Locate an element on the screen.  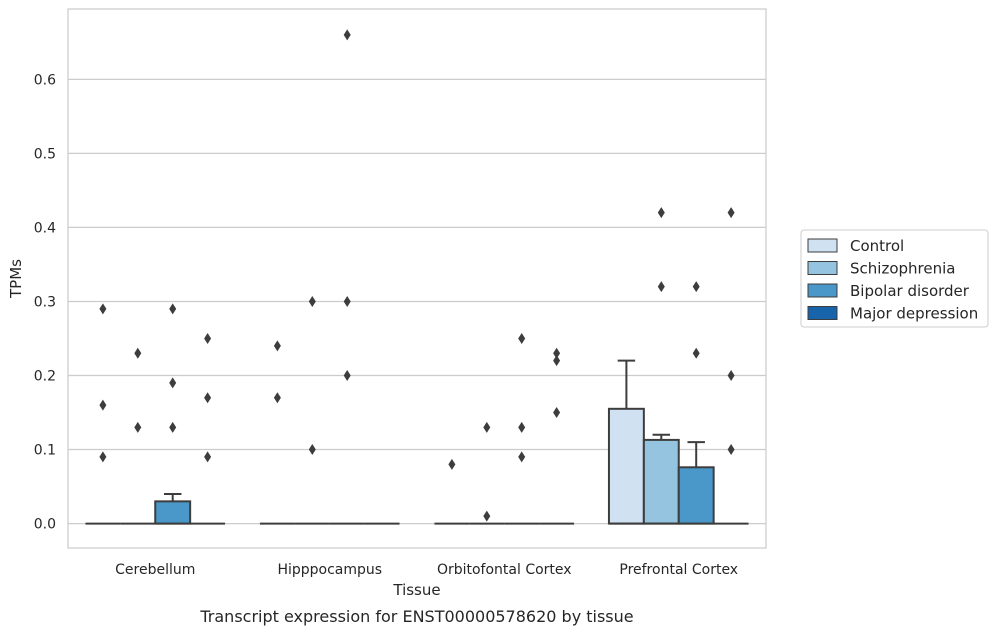
y-tick-label: 0.3 is located at coordinates (45, 302).